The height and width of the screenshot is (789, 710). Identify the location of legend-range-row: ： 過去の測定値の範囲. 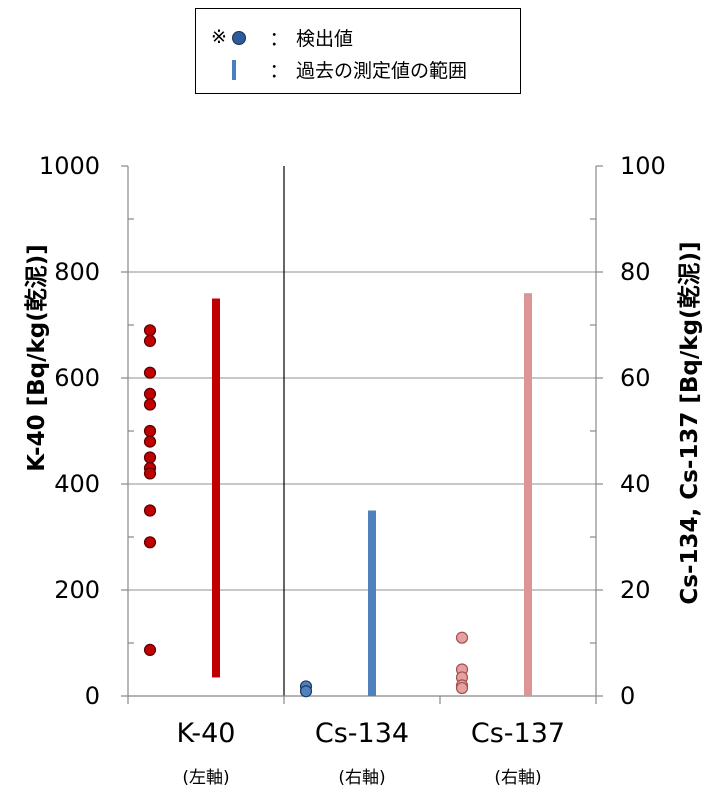
(337, 69).